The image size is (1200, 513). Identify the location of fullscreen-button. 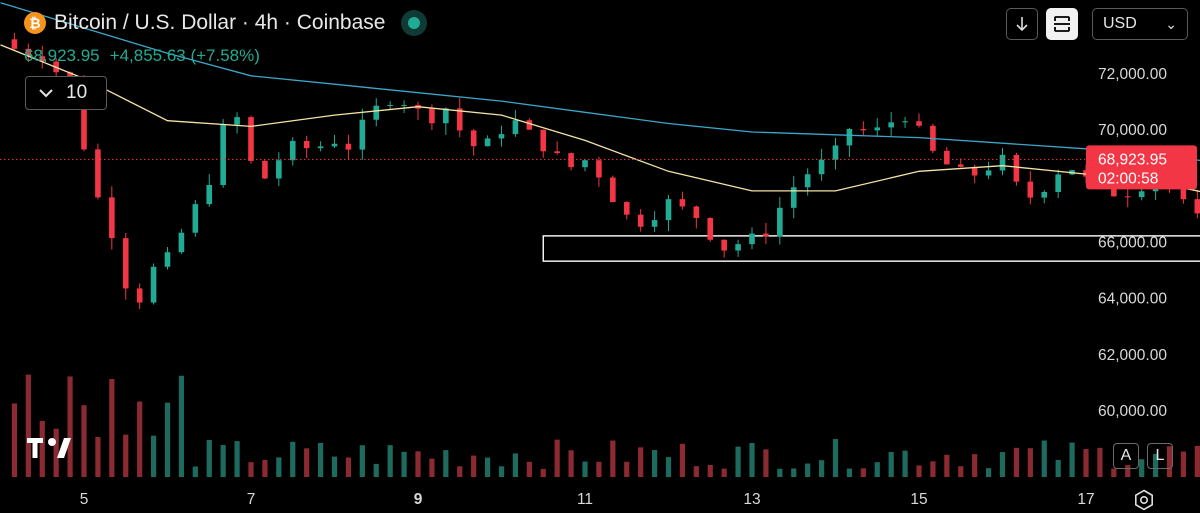
(1062, 24).